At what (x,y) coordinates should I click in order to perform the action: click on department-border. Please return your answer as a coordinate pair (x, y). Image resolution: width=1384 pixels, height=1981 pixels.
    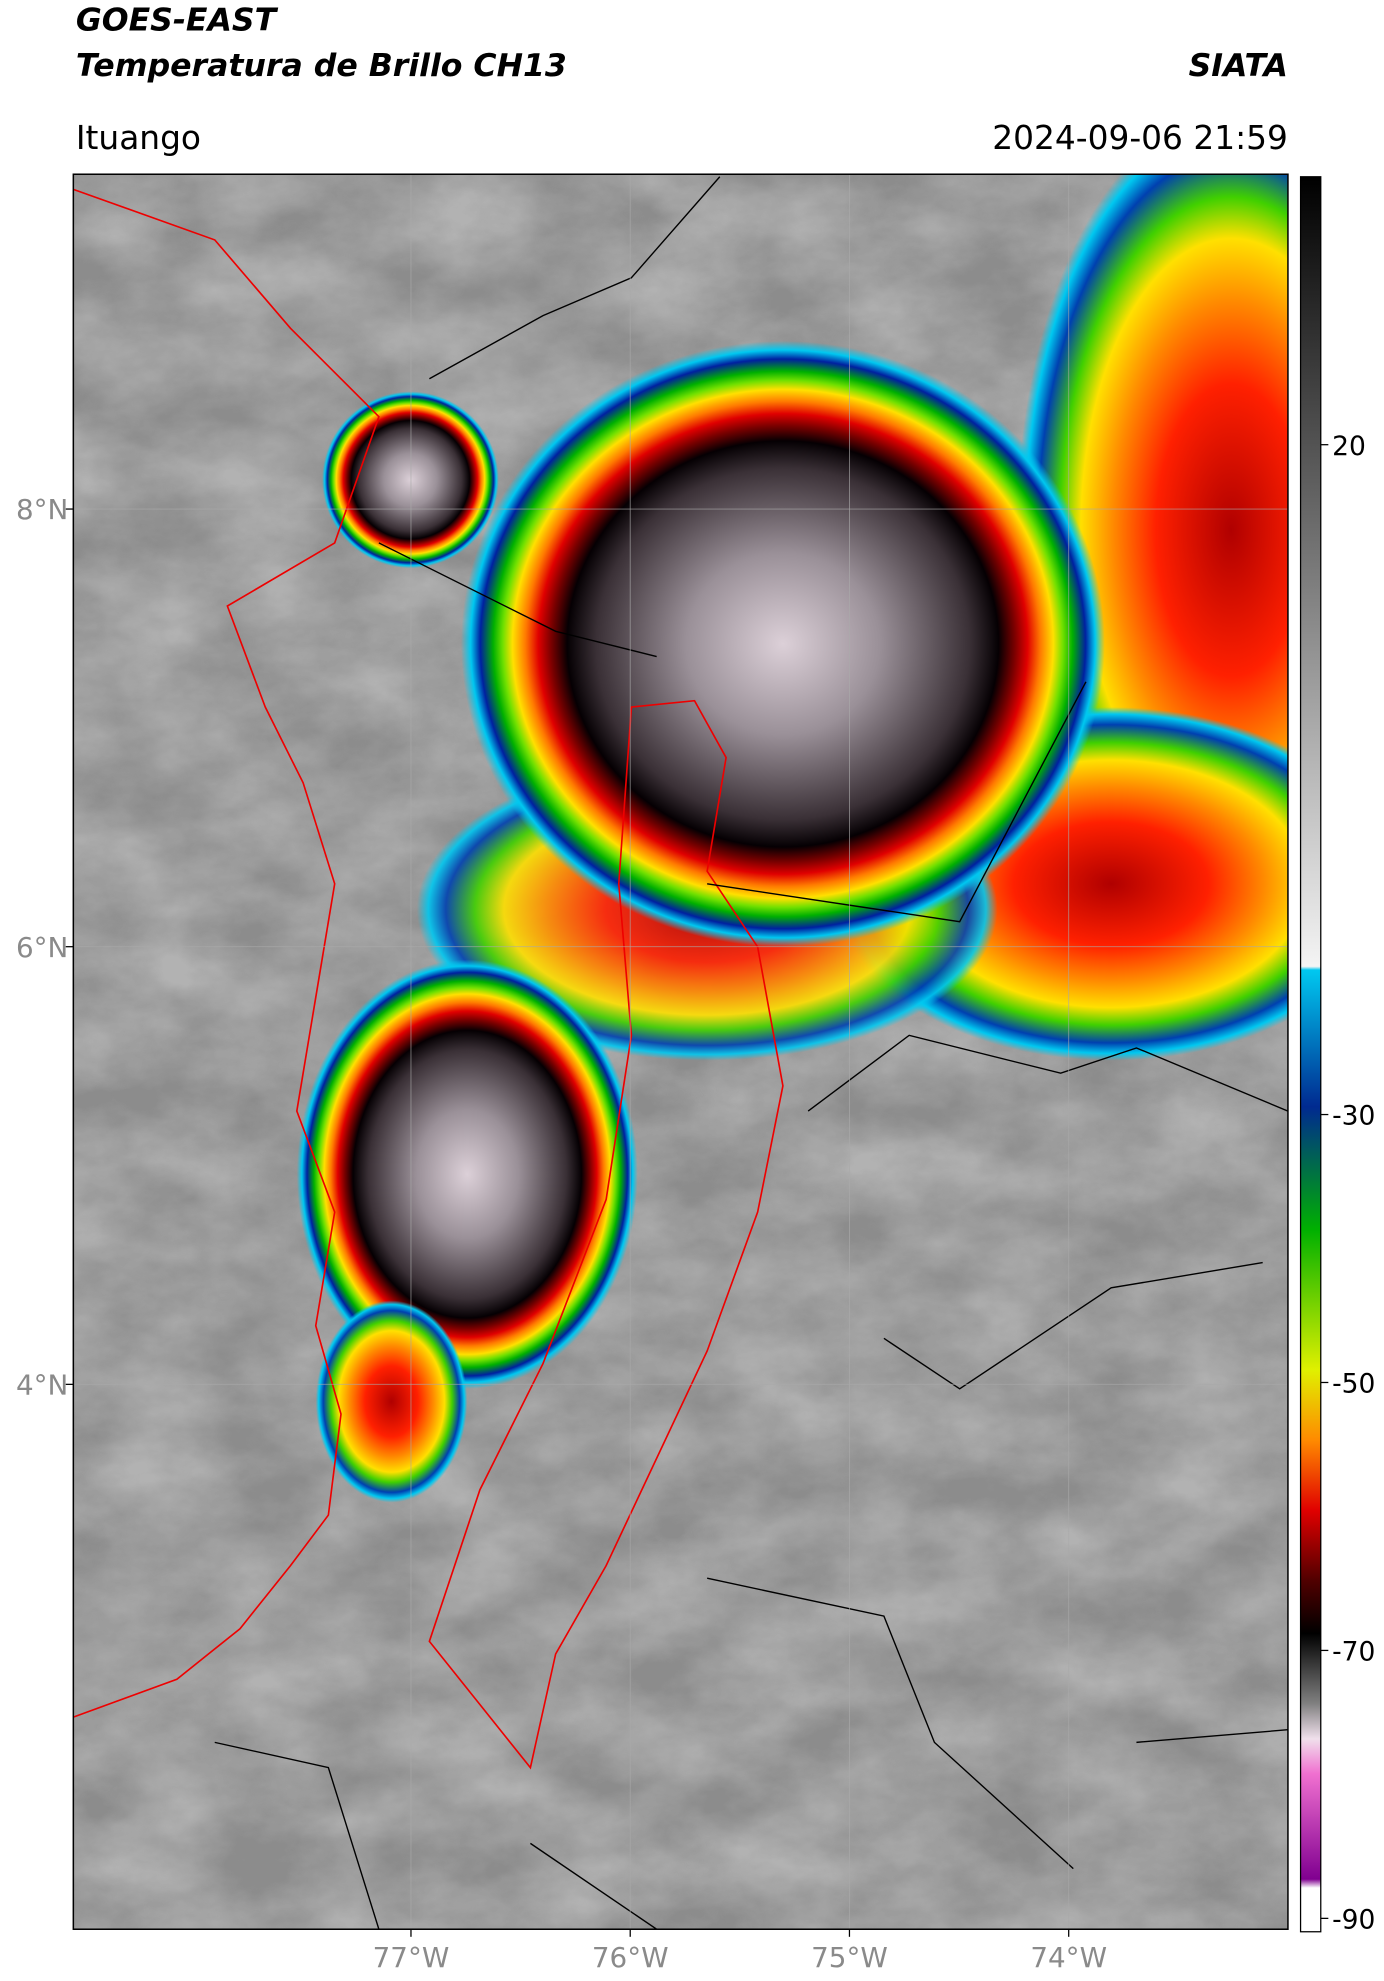
    Looking at the image, I should click on (606, 1234).